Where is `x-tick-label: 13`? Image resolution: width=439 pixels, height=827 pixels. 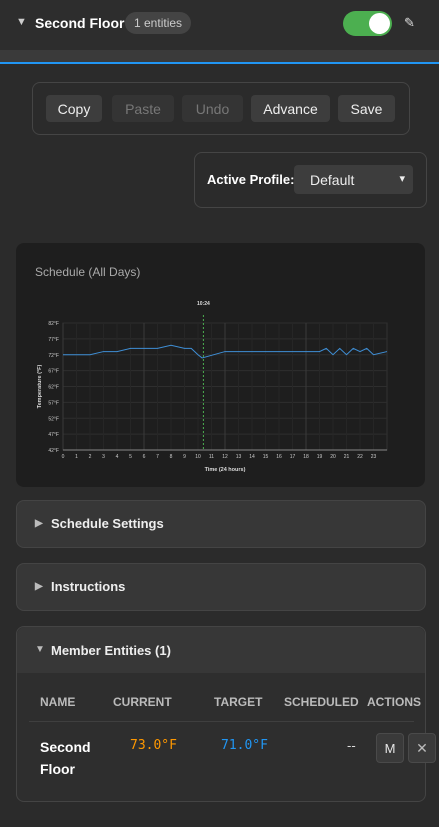 x-tick-label: 13 is located at coordinates (239, 457).